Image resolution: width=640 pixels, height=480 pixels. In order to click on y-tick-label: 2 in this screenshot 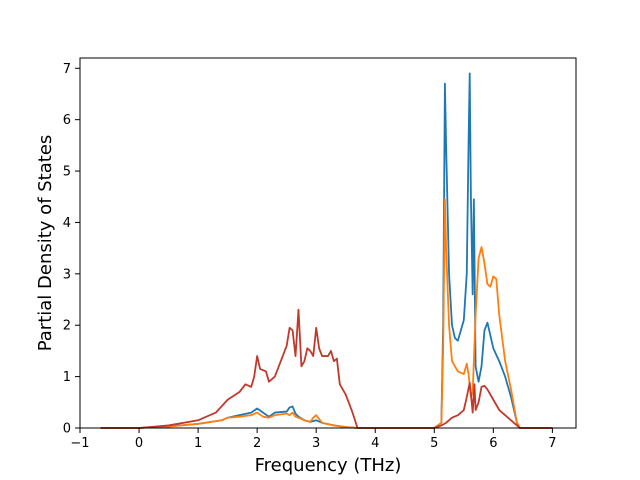, I will do `click(67, 326)`.